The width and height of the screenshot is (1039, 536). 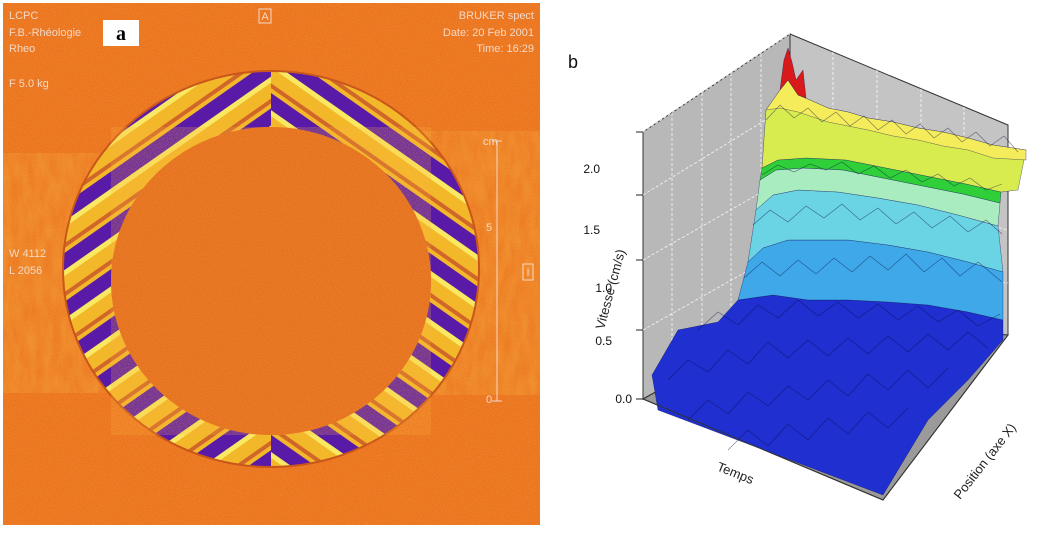 I want to click on panel-a-label: a, so click(x=121, y=34).